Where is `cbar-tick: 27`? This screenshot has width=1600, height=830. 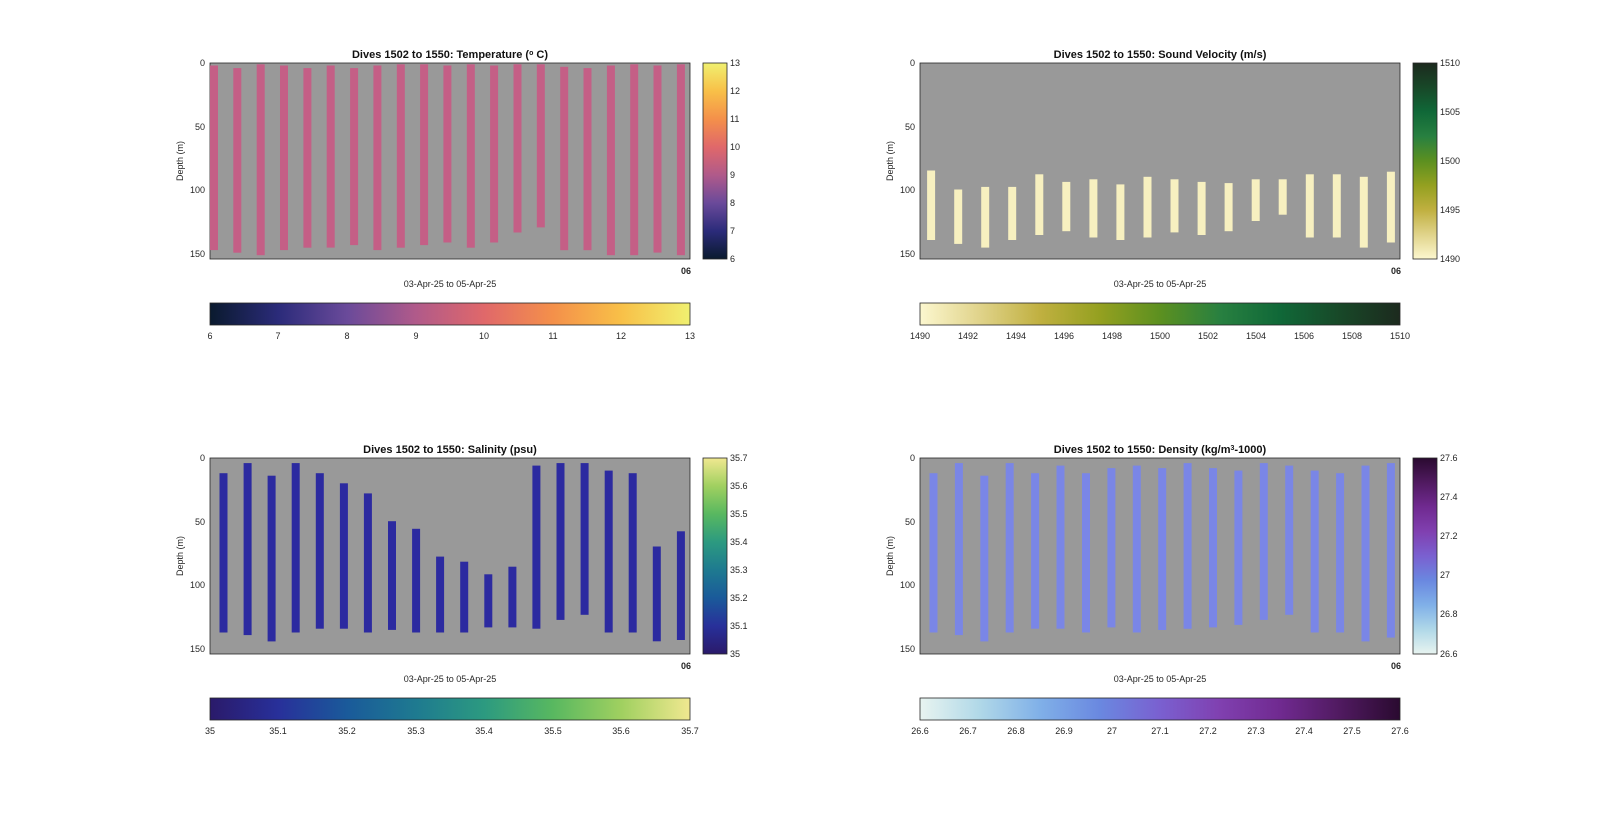
cbar-tick: 27 is located at coordinates (1112, 731).